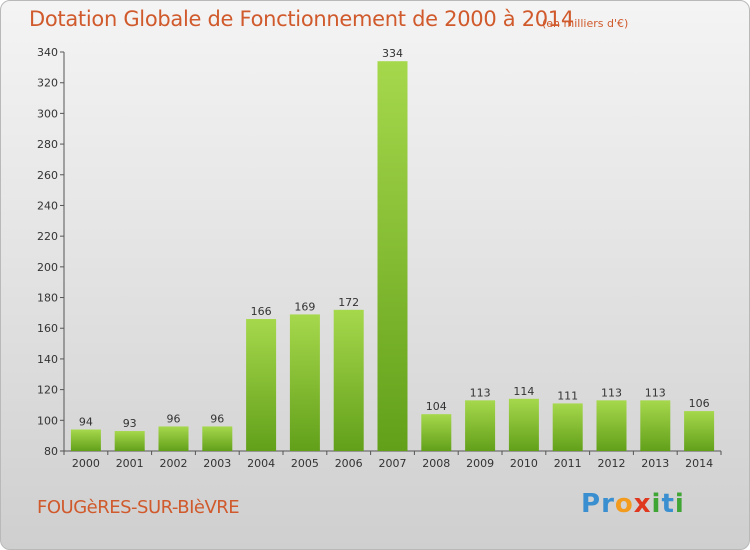 The width and height of the screenshot is (750, 550). Describe the element at coordinates (393, 463) in the screenshot. I see `x-tick-label: 2007` at that location.